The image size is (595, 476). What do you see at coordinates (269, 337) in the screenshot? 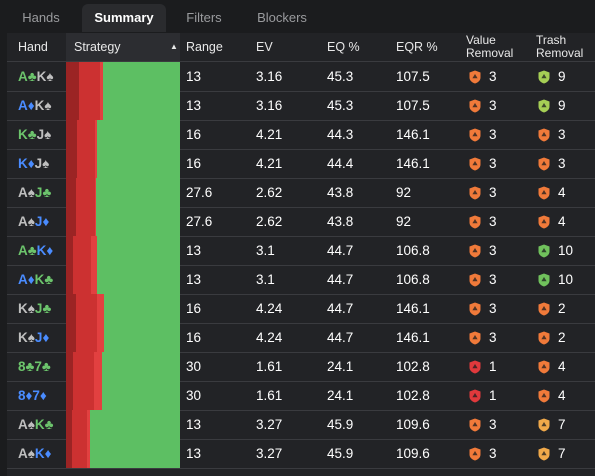
I see `ev-cell: 4.24` at bounding box center [269, 337].